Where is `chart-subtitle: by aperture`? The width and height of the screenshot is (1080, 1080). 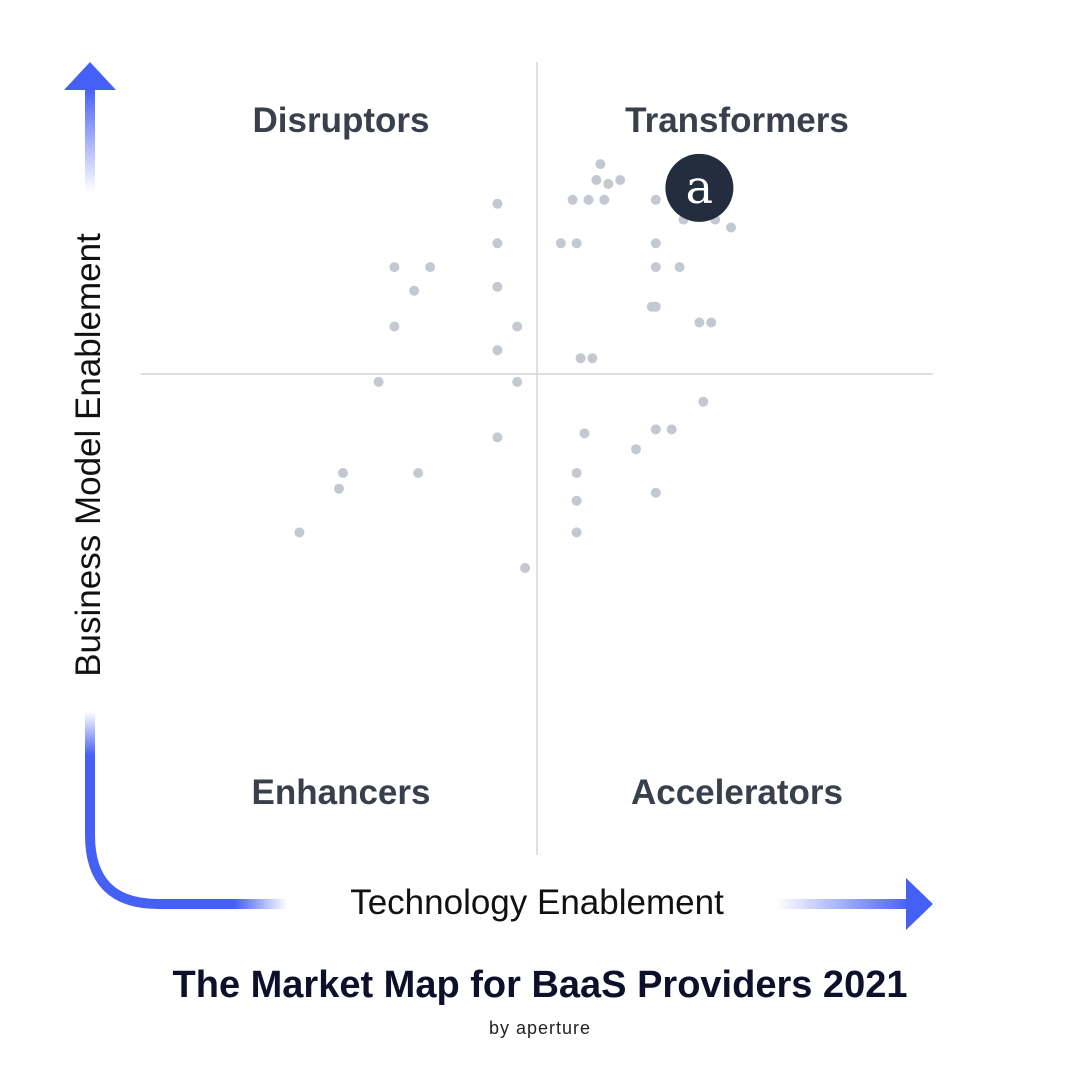 chart-subtitle: by aperture is located at coordinates (540, 1028).